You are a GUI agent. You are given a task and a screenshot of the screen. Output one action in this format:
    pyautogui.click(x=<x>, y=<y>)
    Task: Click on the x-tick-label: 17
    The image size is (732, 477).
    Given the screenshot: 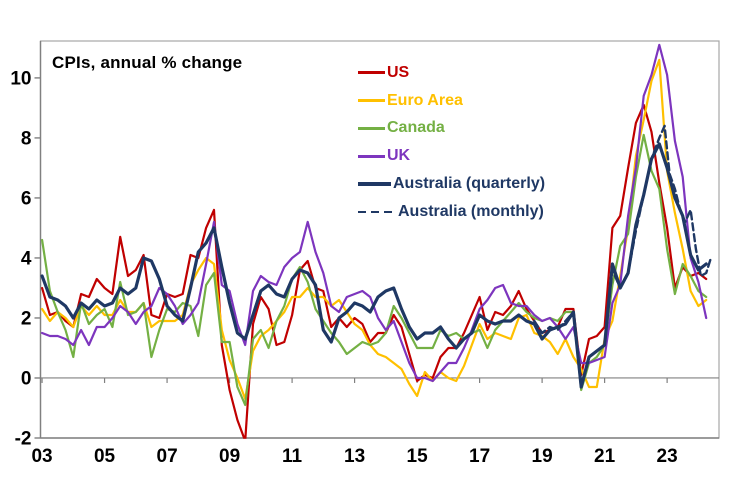 What is the action you would take?
    pyautogui.click(x=479, y=456)
    